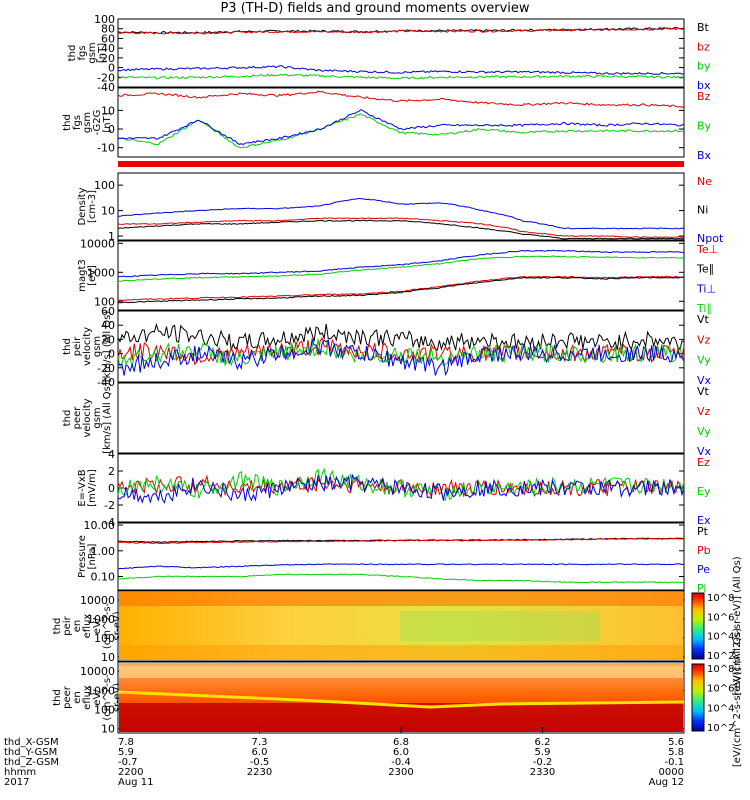  I want to click on legend-Bz: Bz, so click(704, 96).